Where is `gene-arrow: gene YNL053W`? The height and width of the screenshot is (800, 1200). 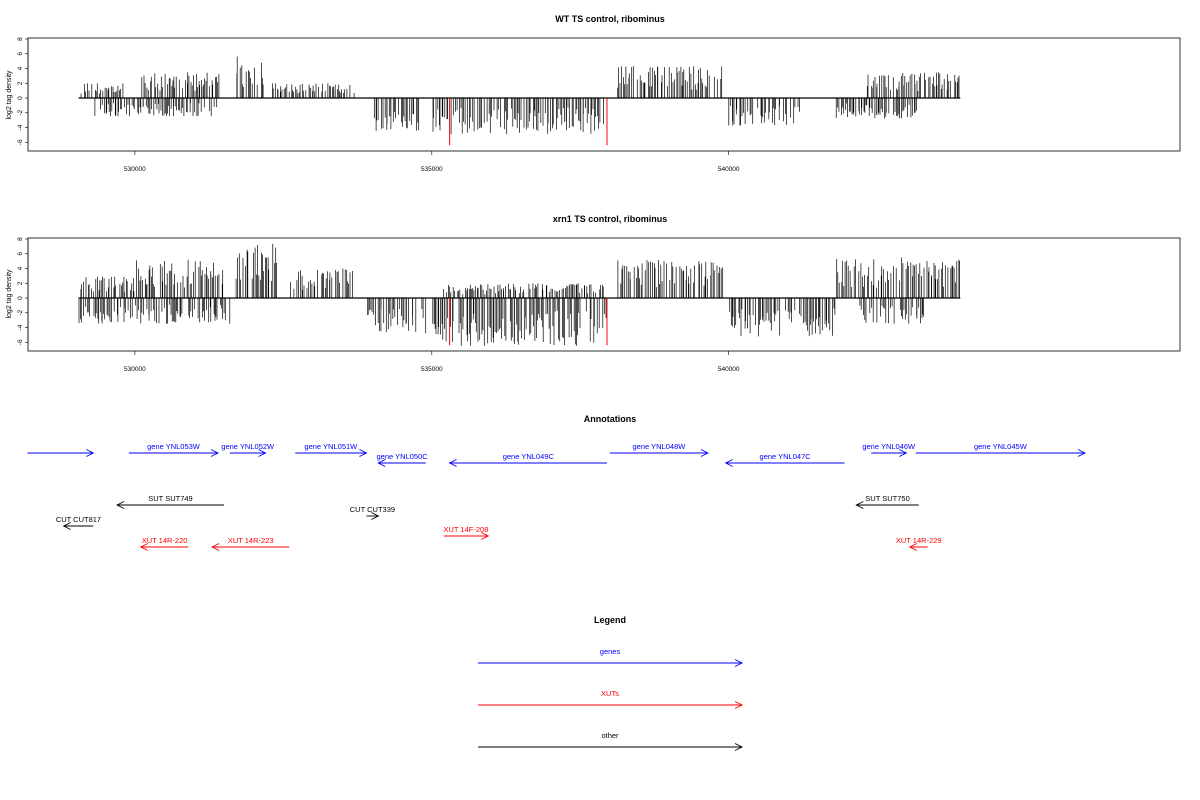 gene-arrow: gene YNL053W is located at coordinates (174, 449).